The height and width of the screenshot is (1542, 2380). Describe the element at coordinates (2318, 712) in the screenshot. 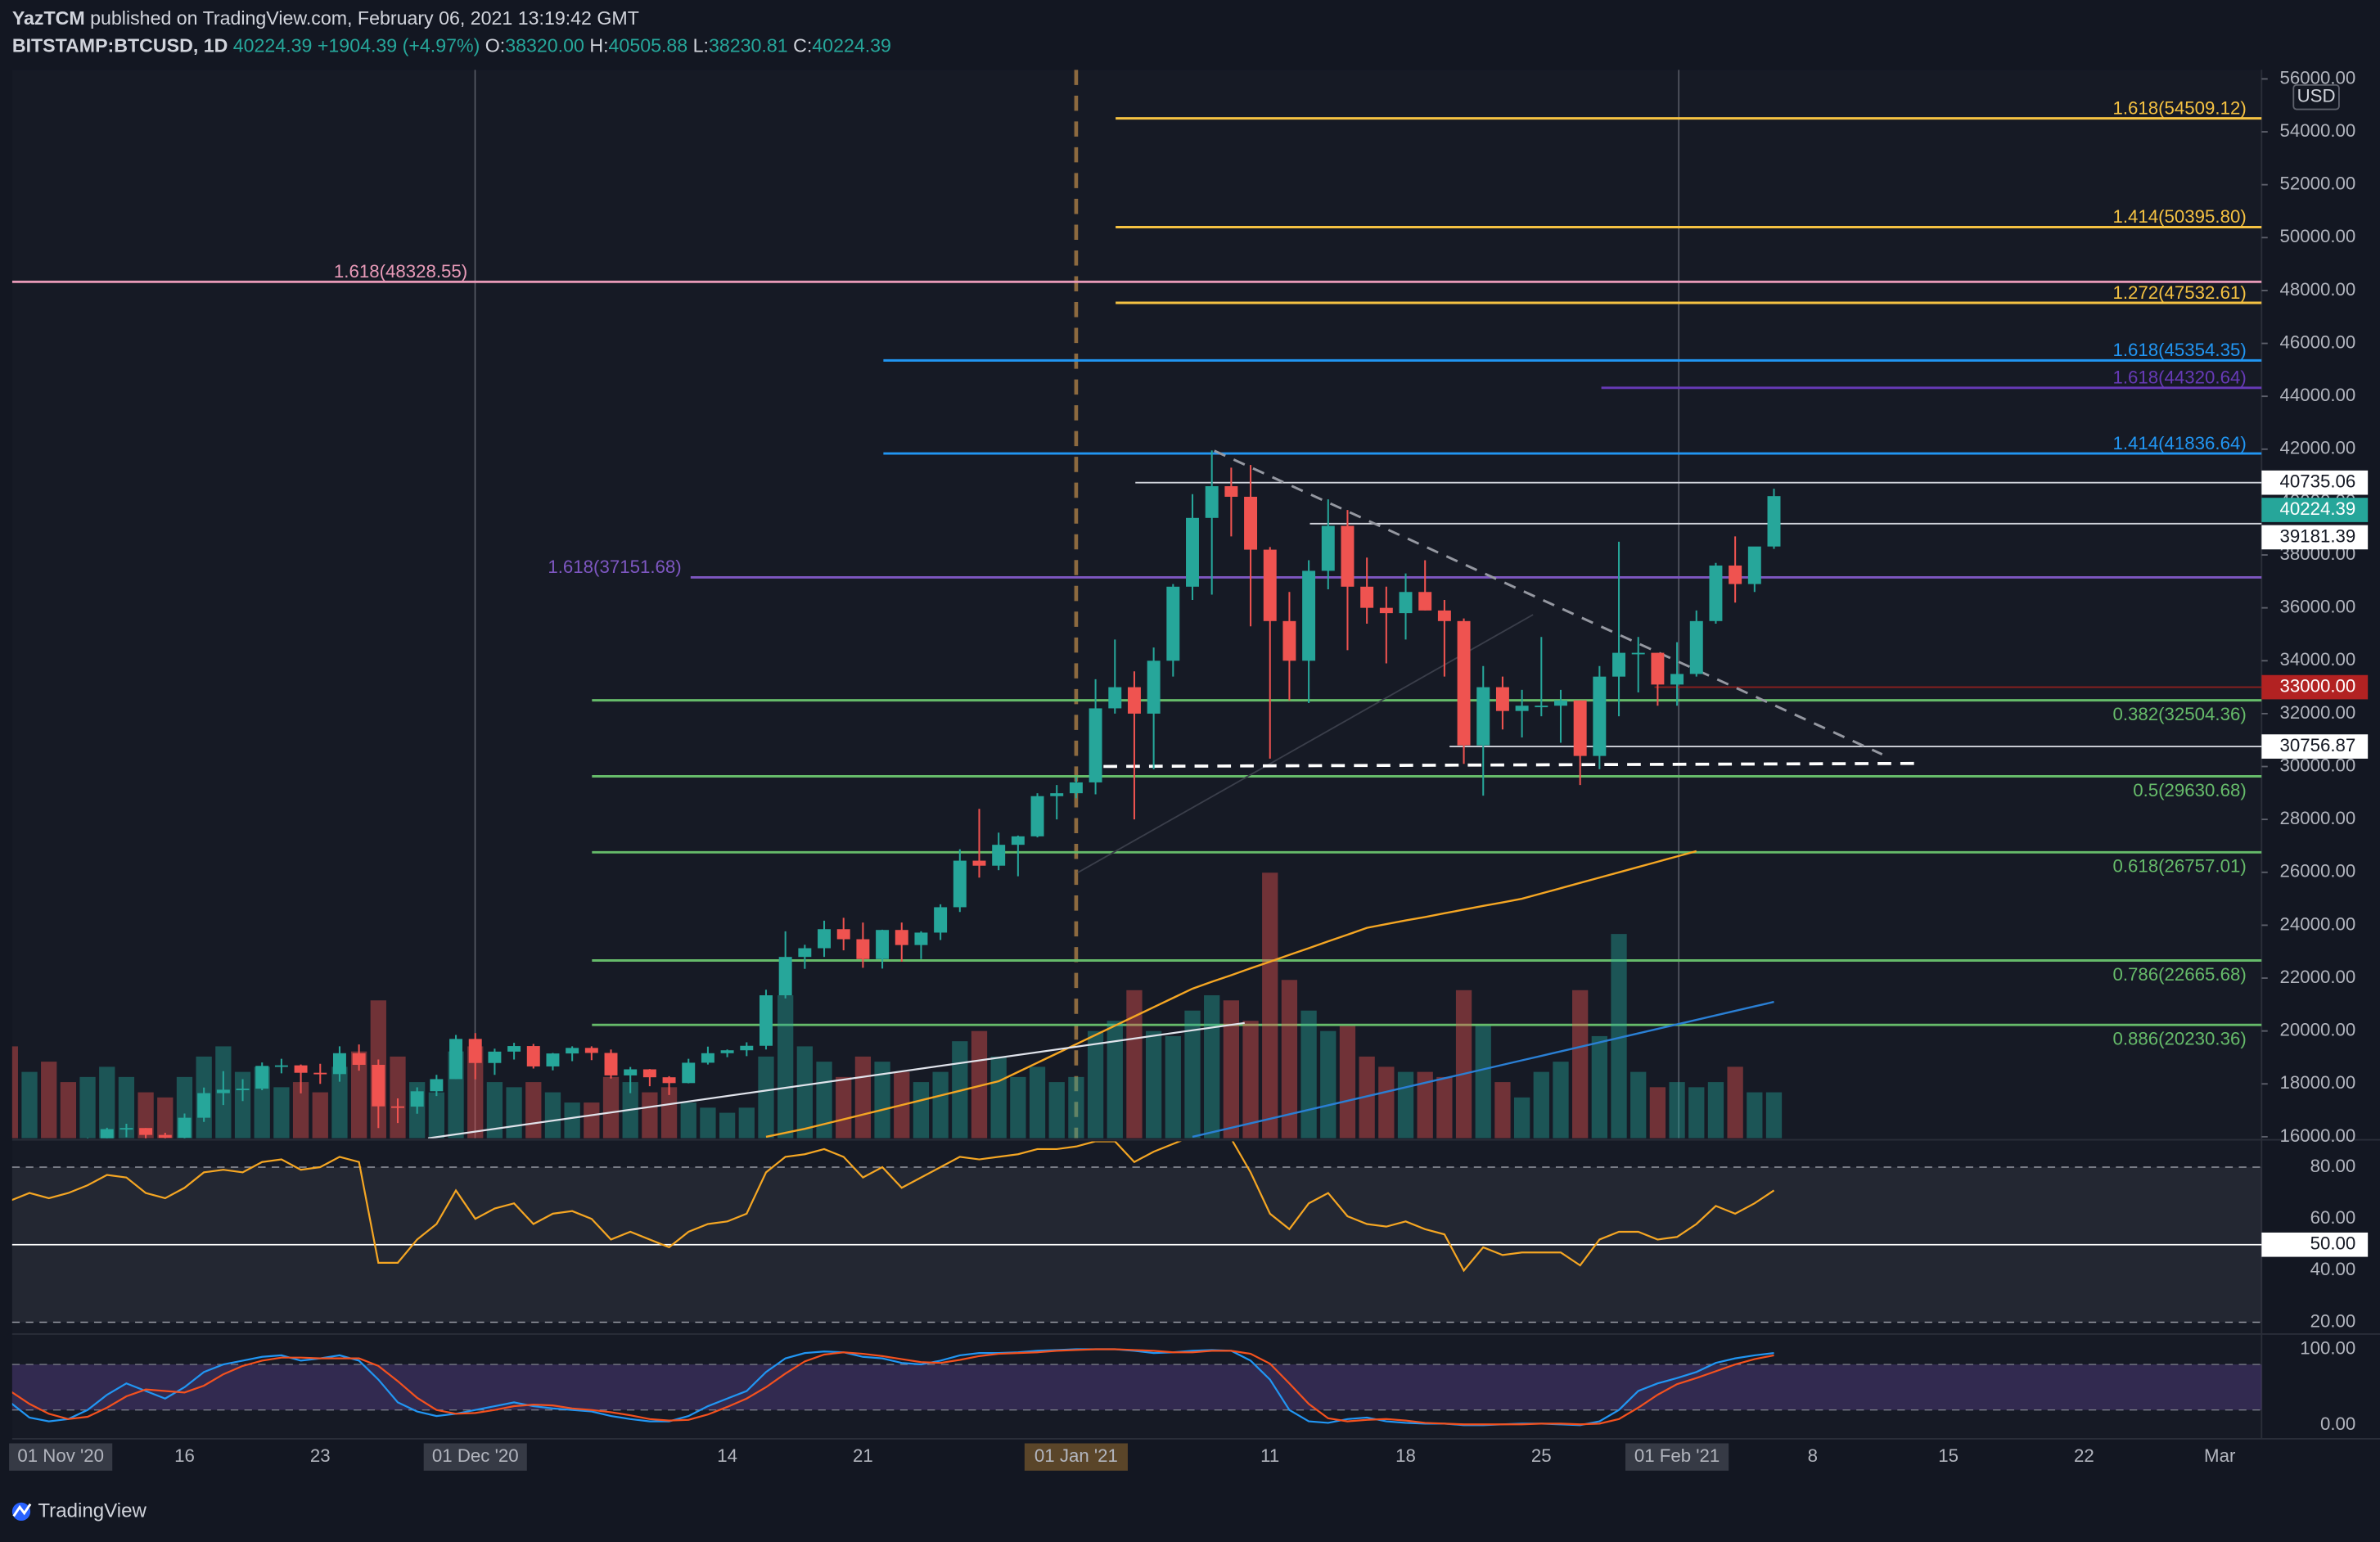

I see `y-tick-label: 32000.00` at that location.